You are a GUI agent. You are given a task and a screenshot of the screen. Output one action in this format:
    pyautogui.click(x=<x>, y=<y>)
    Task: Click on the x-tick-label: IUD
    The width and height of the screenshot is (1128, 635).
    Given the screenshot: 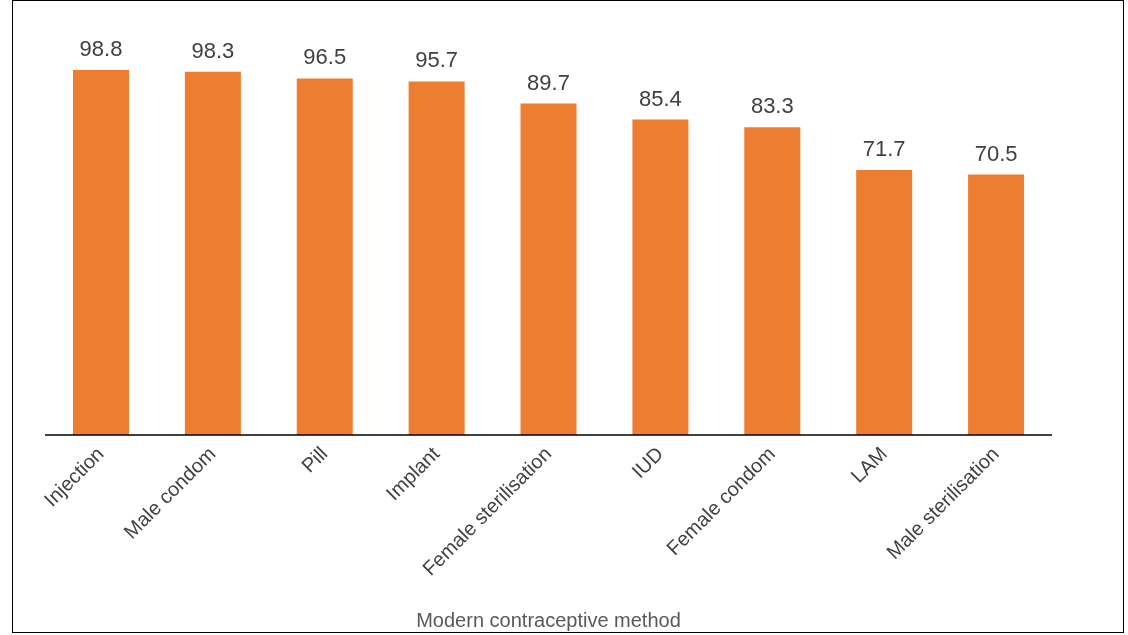 What is the action you would take?
    pyautogui.click(x=647, y=462)
    